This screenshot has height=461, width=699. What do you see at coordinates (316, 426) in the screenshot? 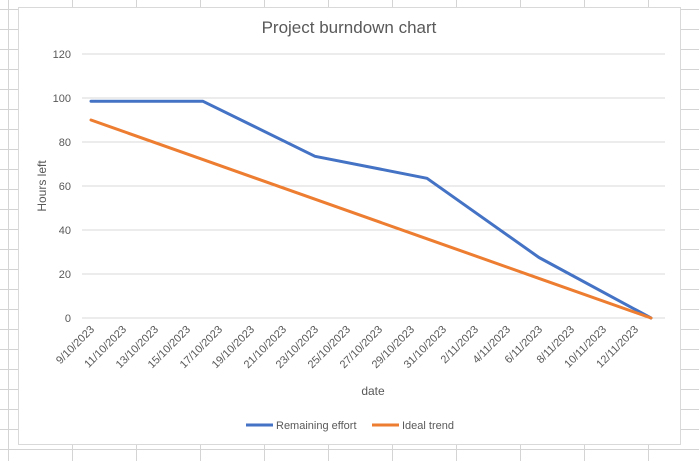
I see `legend-item-remaining-effort: Remaining effort` at bounding box center [316, 426].